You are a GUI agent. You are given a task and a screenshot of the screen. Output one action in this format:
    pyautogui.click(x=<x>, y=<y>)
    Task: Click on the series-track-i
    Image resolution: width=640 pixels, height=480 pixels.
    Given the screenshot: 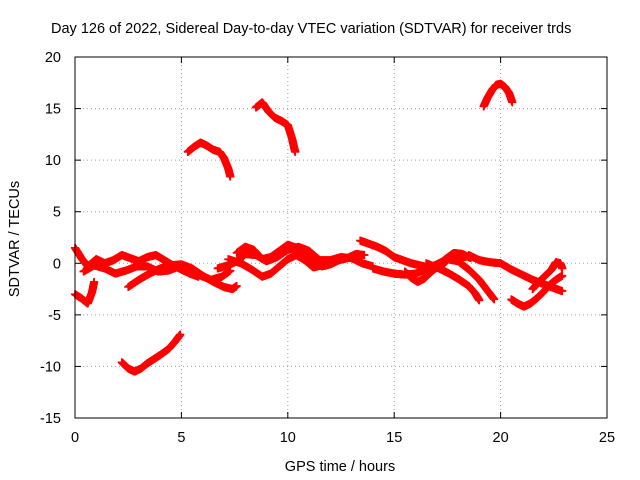 What is the action you would take?
    pyautogui.click(x=279, y=266)
    